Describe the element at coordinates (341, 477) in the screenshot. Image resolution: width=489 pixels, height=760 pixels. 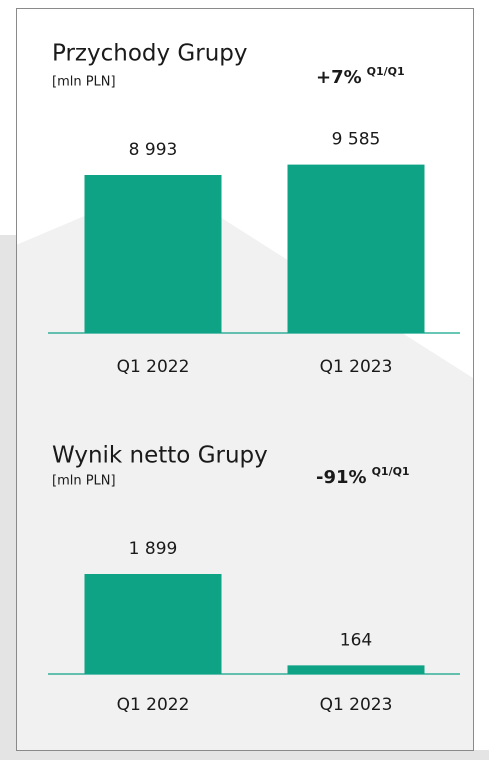
I see `change-value: -91%` at that location.